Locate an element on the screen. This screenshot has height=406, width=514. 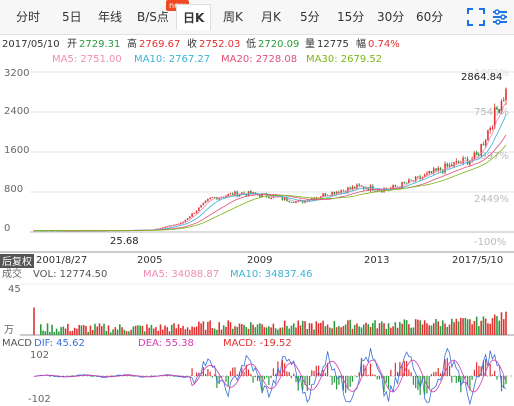
x-tick-end: 2017/5/10 is located at coordinates (477, 260).